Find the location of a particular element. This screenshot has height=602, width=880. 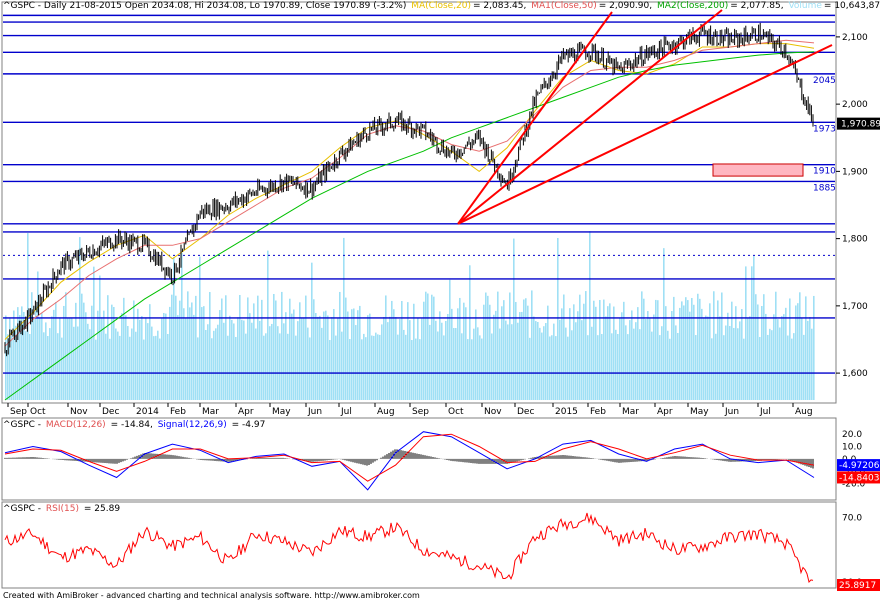

rsi-value-label: 25.8917 is located at coordinates (857, 586).